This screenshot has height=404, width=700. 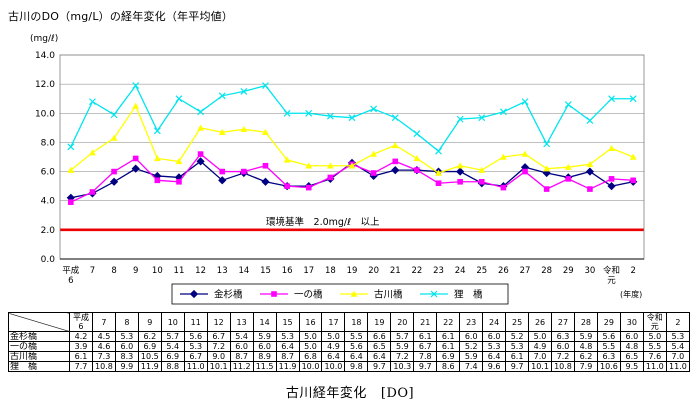 What do you see at coordinates (222, 271) in the screenshot?
I see `x-tick-label: 13` at bounding box center [222, 271].